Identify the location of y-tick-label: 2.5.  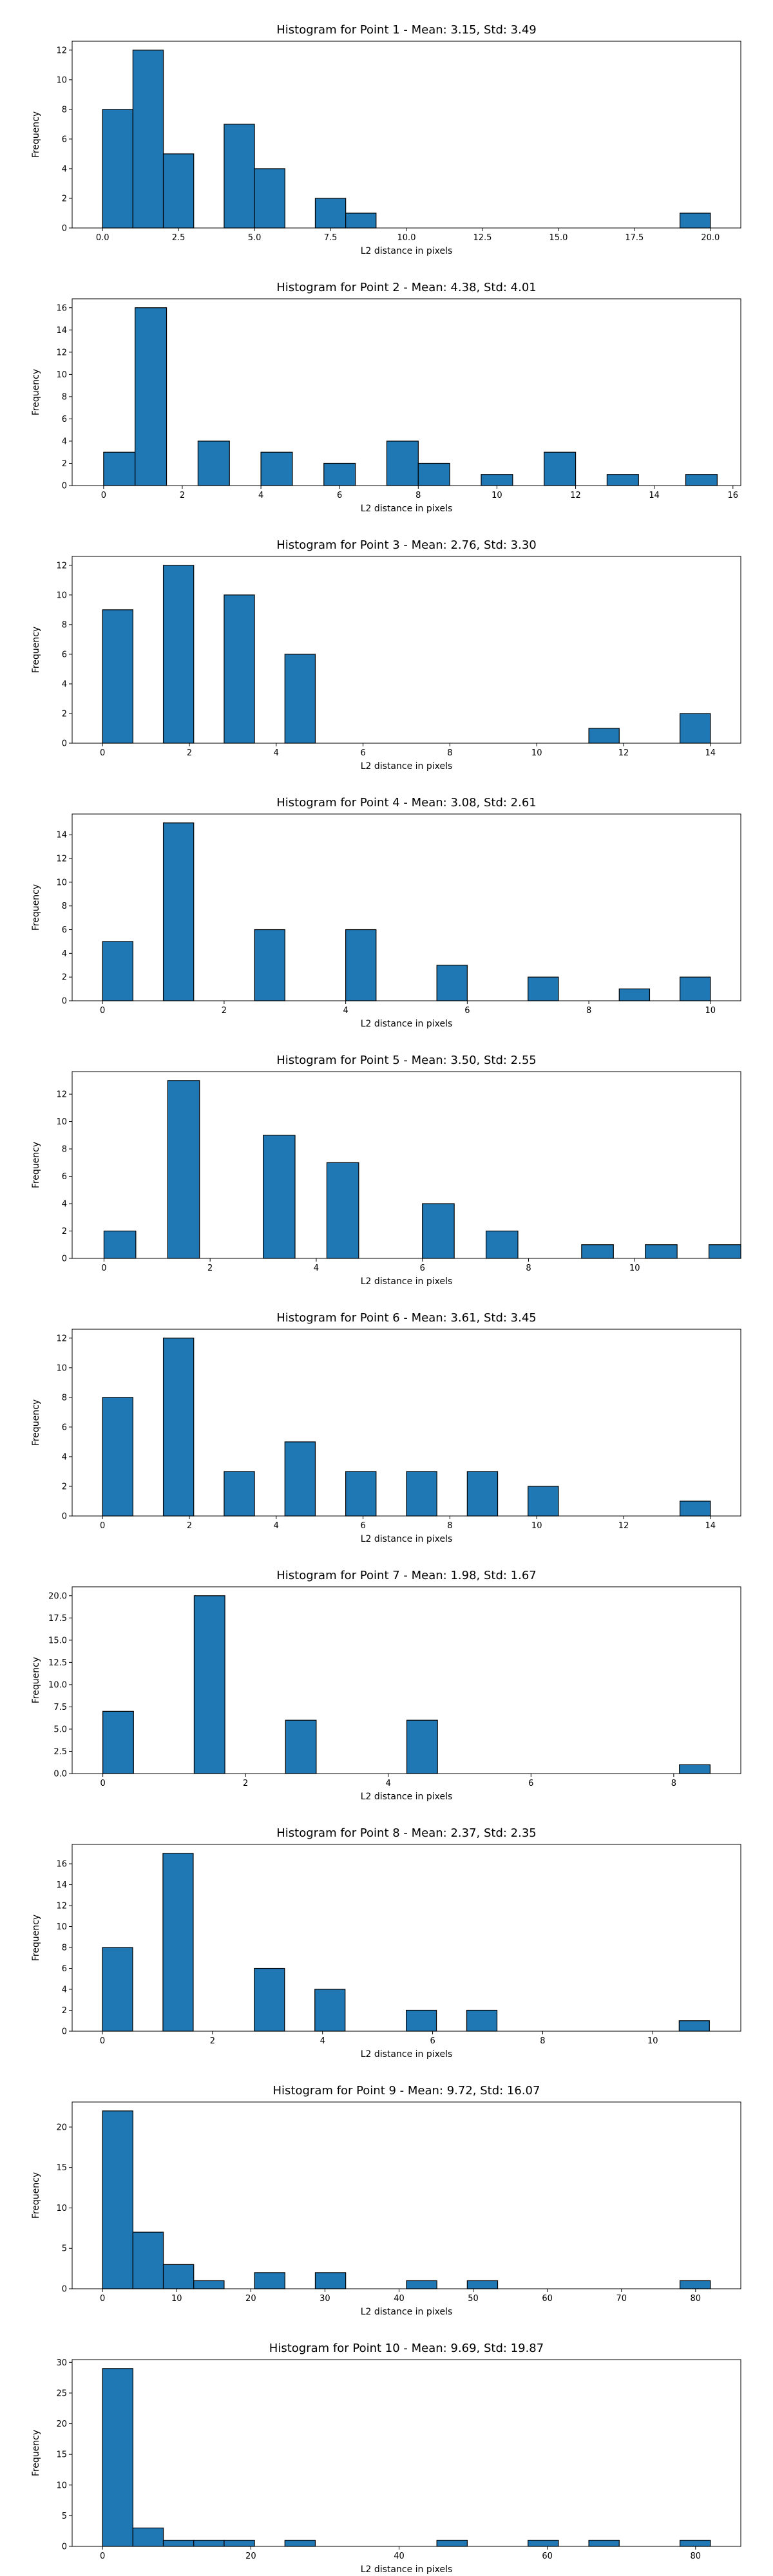
(60, 1752).